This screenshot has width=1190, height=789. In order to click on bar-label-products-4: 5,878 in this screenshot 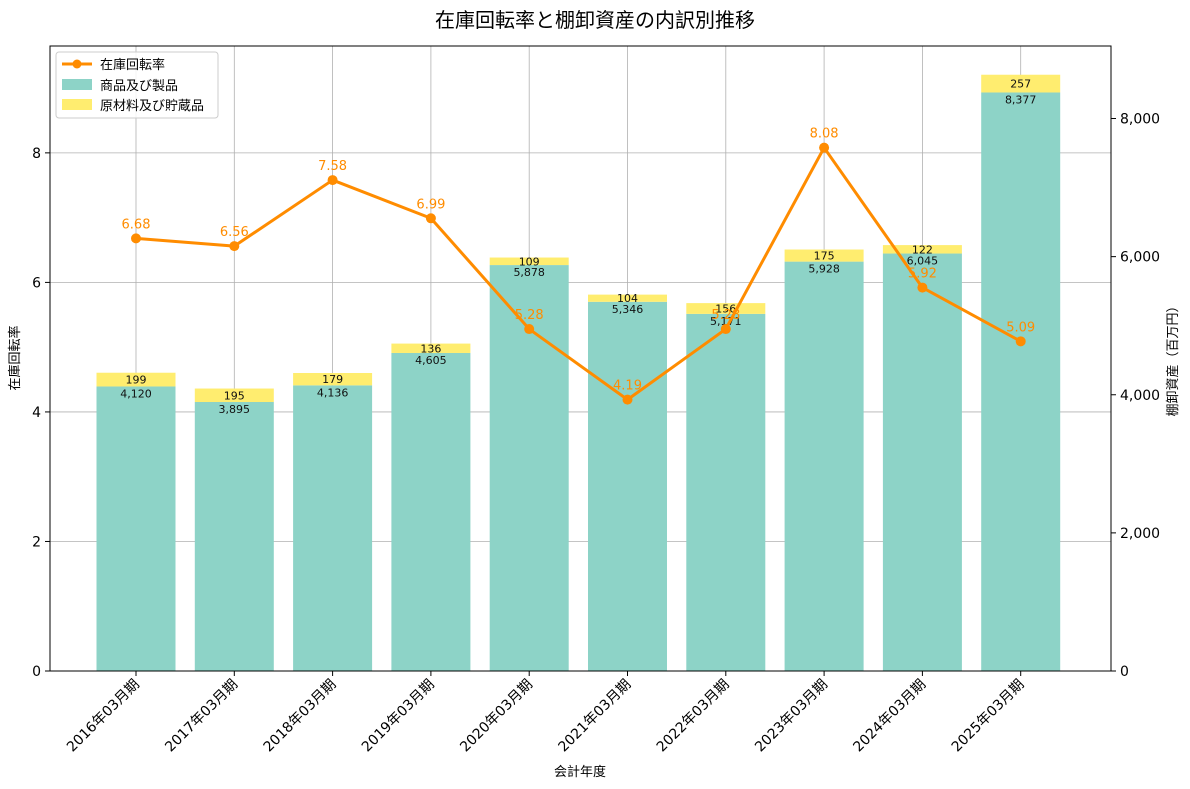, I will do `click(529, 272)`.